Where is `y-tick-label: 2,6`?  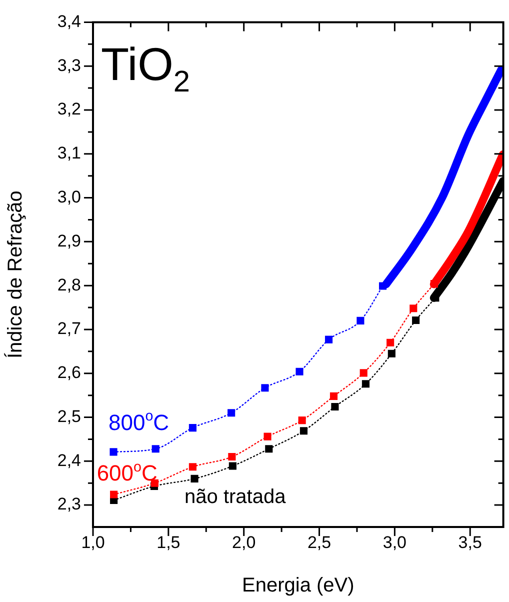
y-tick-label: 2,6 is located at coordinates (69, 372).